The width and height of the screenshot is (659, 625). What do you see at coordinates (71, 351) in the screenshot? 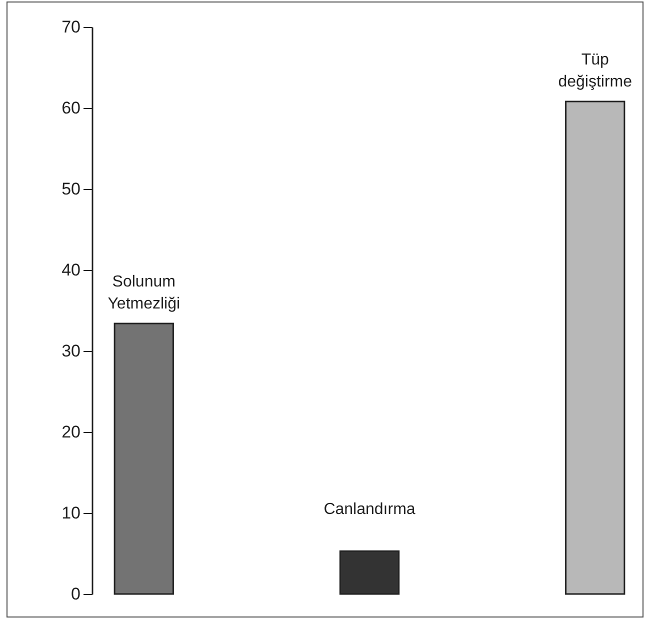
I see `y-tick-label: 30` at bounding box center [71, 351].